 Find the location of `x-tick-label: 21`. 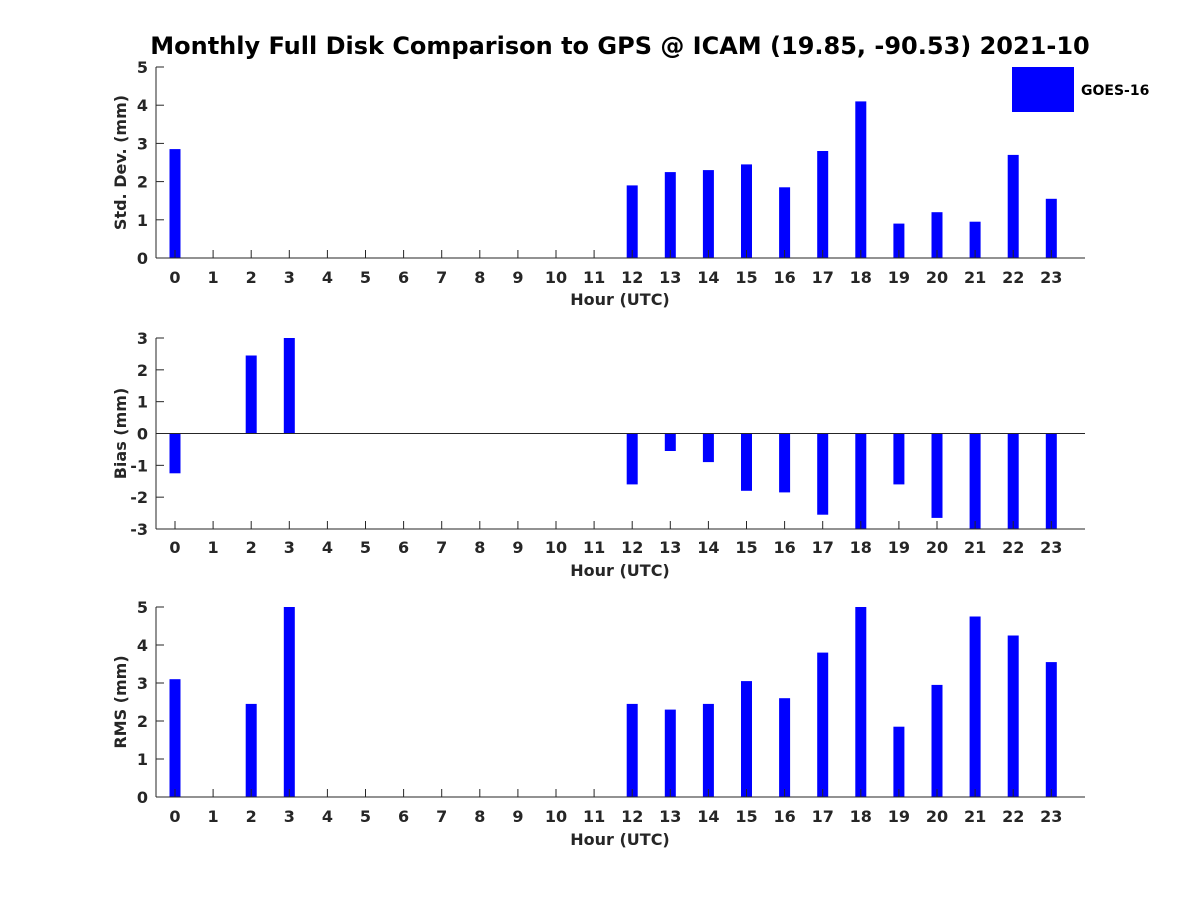

x-tick-label: 21 is located at coordinates (975, 547).